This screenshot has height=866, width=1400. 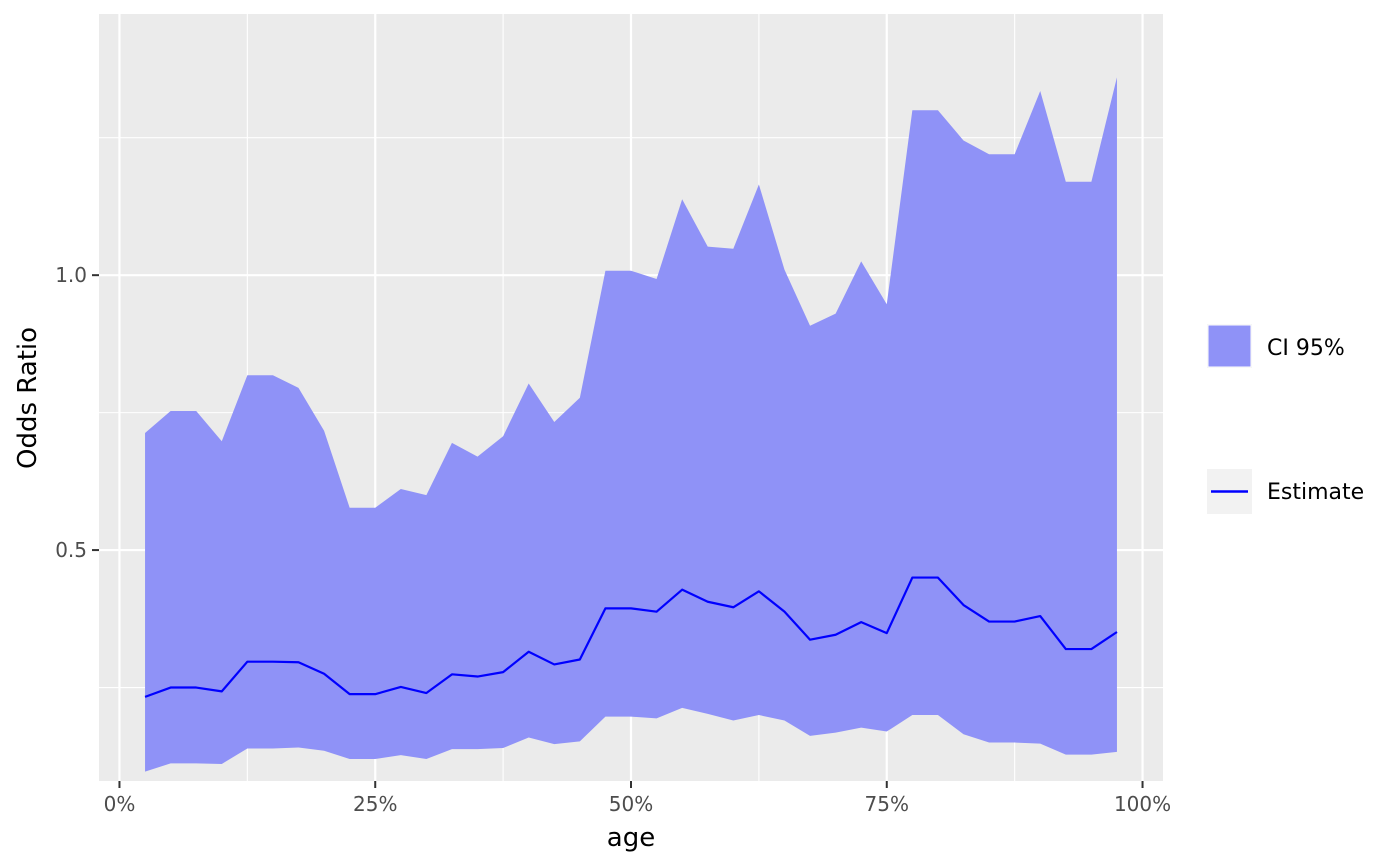 What do you see at coordinates (1142, 804) in the screenshot?
I see `x-tick-label: 100%` at bounding box center [1142, 804].